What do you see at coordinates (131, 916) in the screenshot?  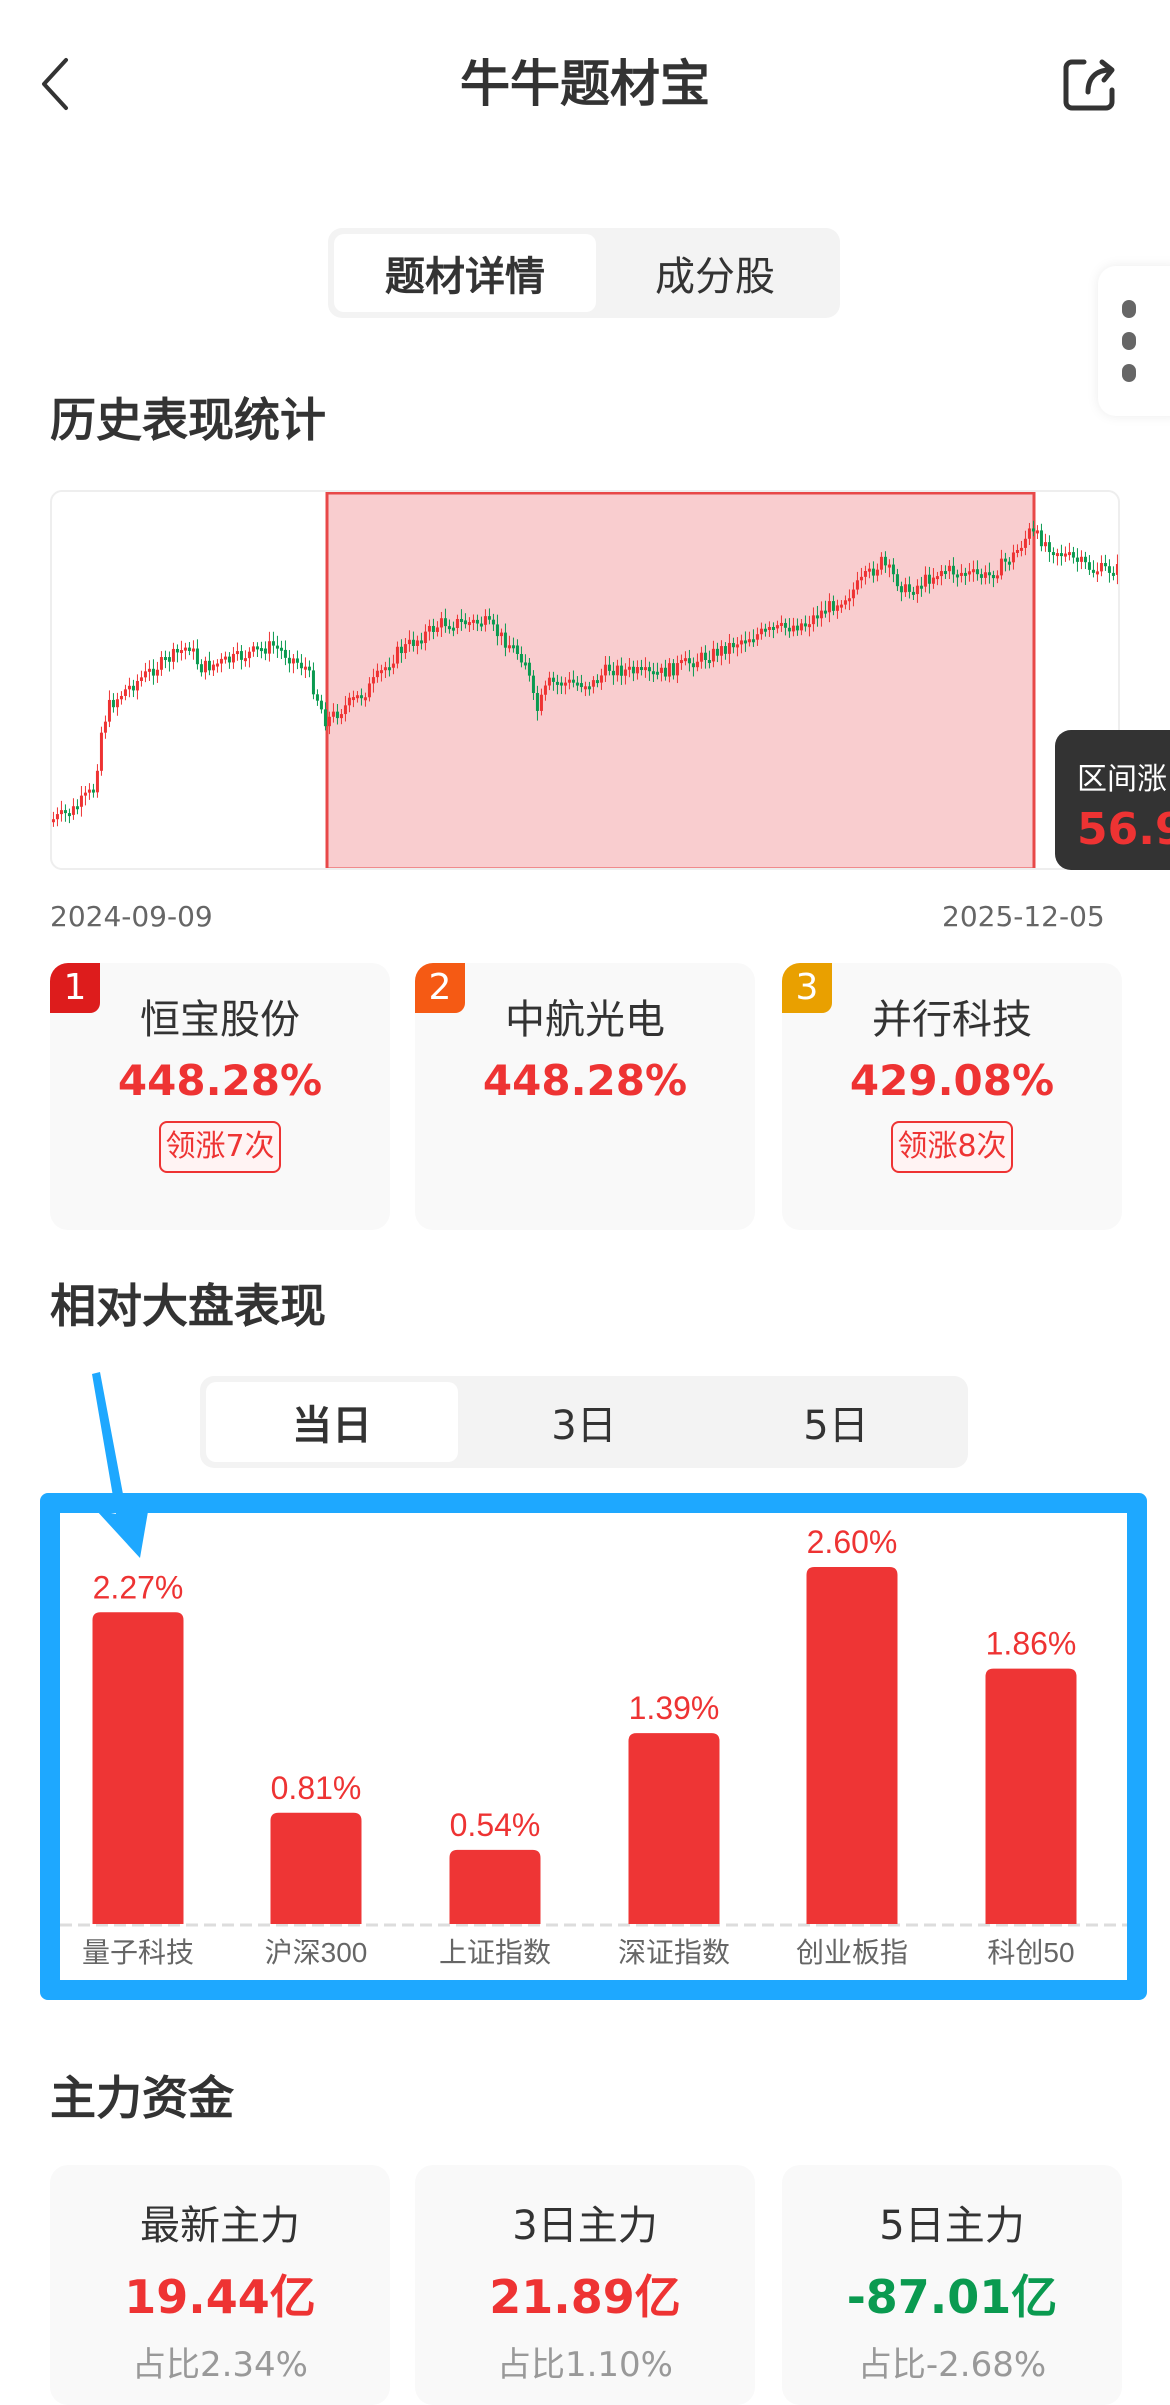 I see `start-date: 2024-09-09` at bounding box center [131, 916].